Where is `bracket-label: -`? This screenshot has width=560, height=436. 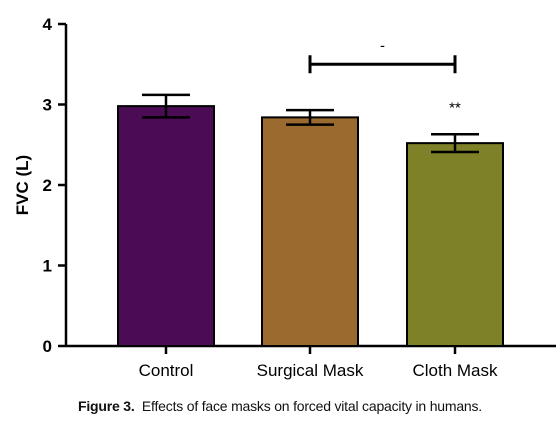
bracket-label: - is located at coordinates (382, 45).